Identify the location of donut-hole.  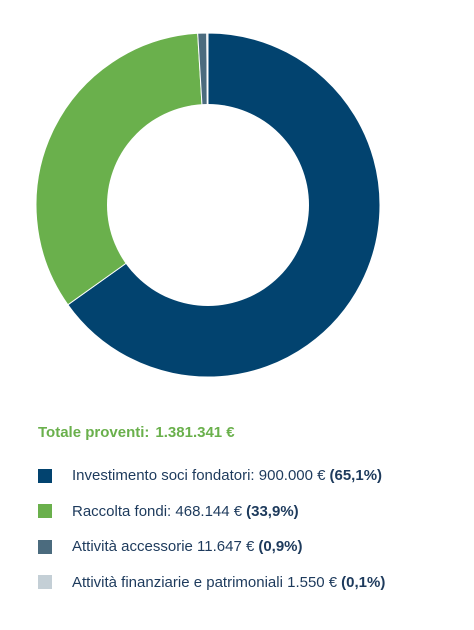
(208, 205).